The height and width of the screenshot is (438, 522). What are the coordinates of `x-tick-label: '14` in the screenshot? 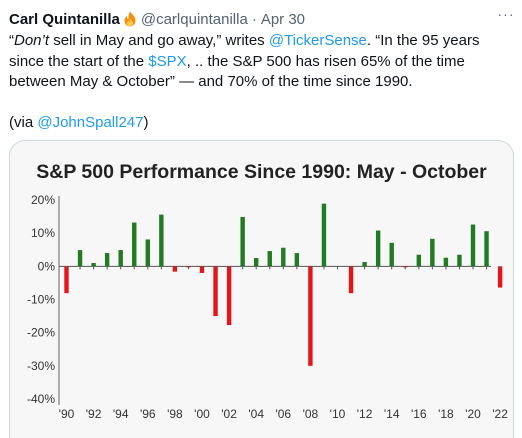 It's located at (392, 414).